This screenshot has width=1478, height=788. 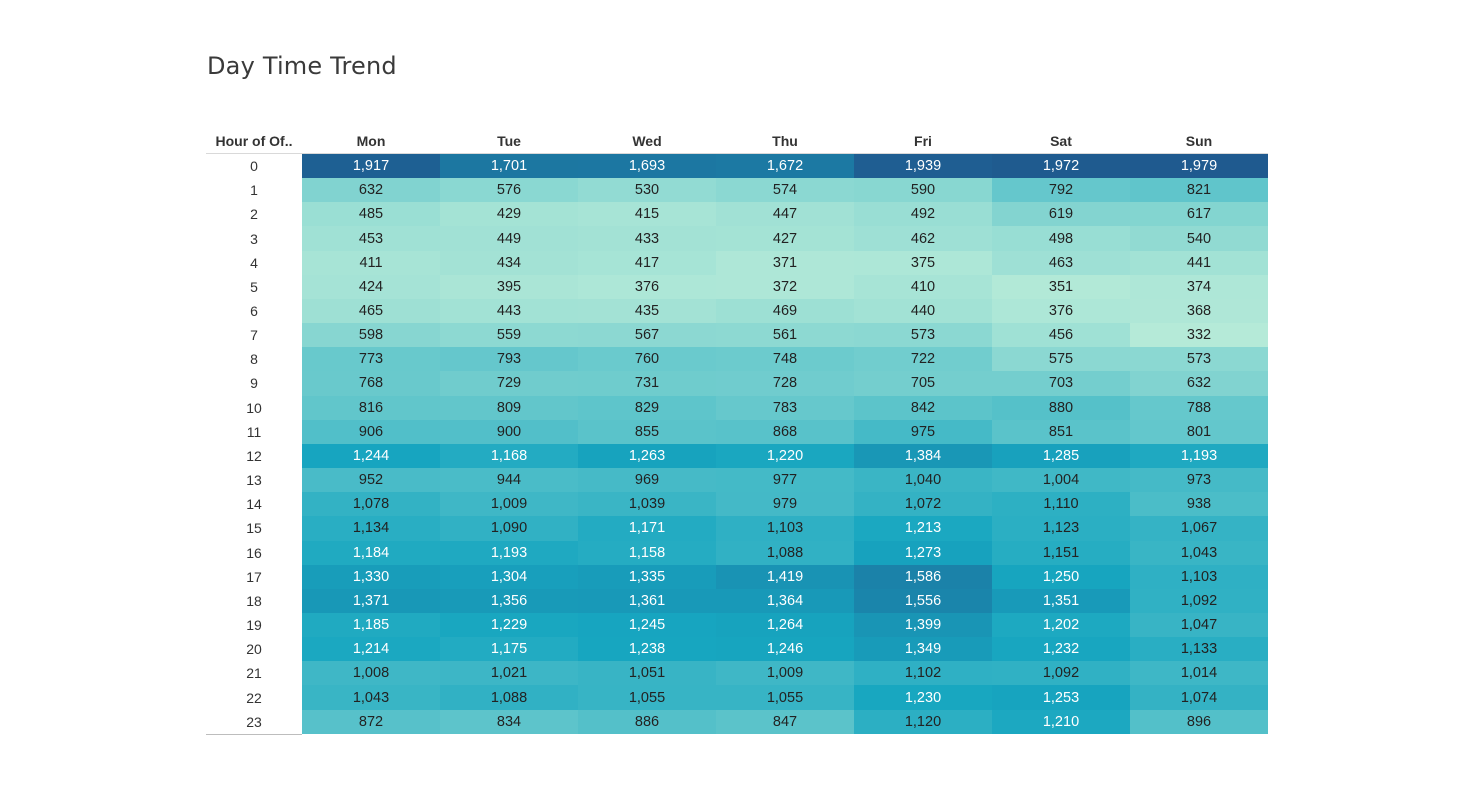 What do you see at coordinates (923, 431) in the screenshot?
I see `heatmap-cell-fri-11: 975` at bounding box center [923, 431].